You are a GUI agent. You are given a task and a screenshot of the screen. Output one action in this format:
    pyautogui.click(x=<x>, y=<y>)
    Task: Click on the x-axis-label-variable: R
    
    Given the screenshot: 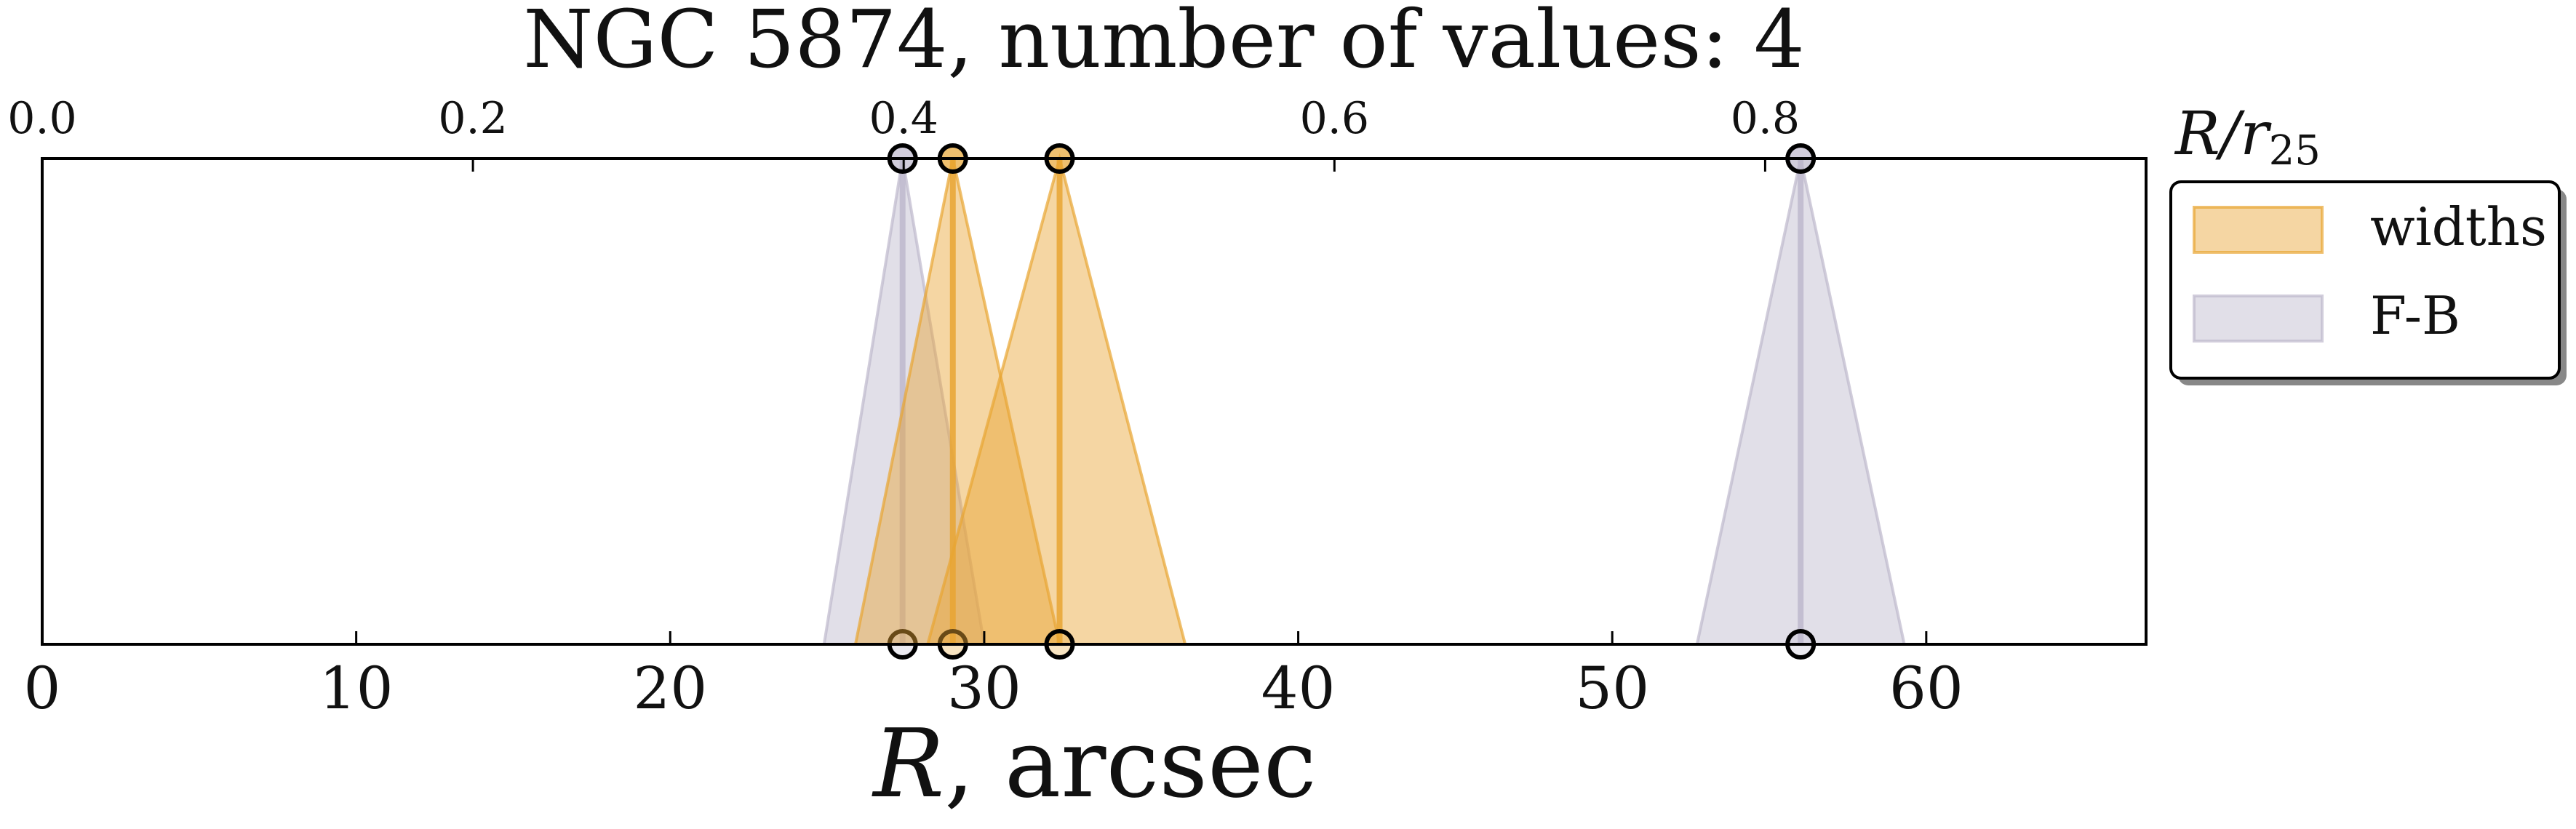 What is the action you would take?
    pyautogui.click(x=908, y=764)
    